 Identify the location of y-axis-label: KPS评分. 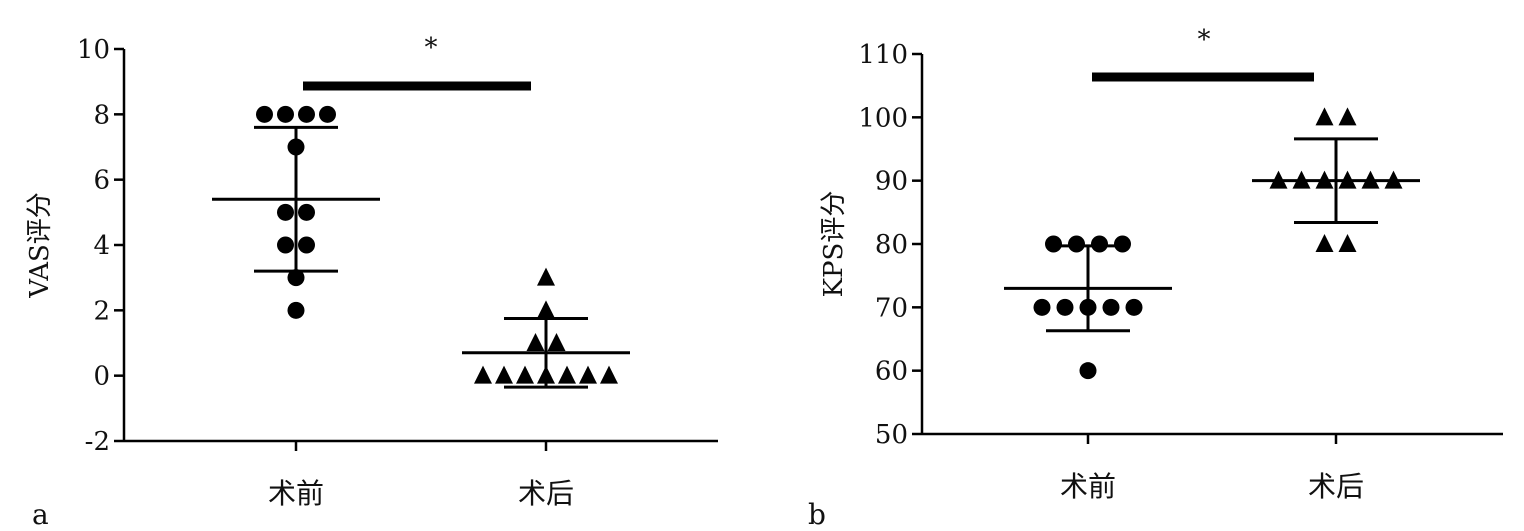
(834, 244).